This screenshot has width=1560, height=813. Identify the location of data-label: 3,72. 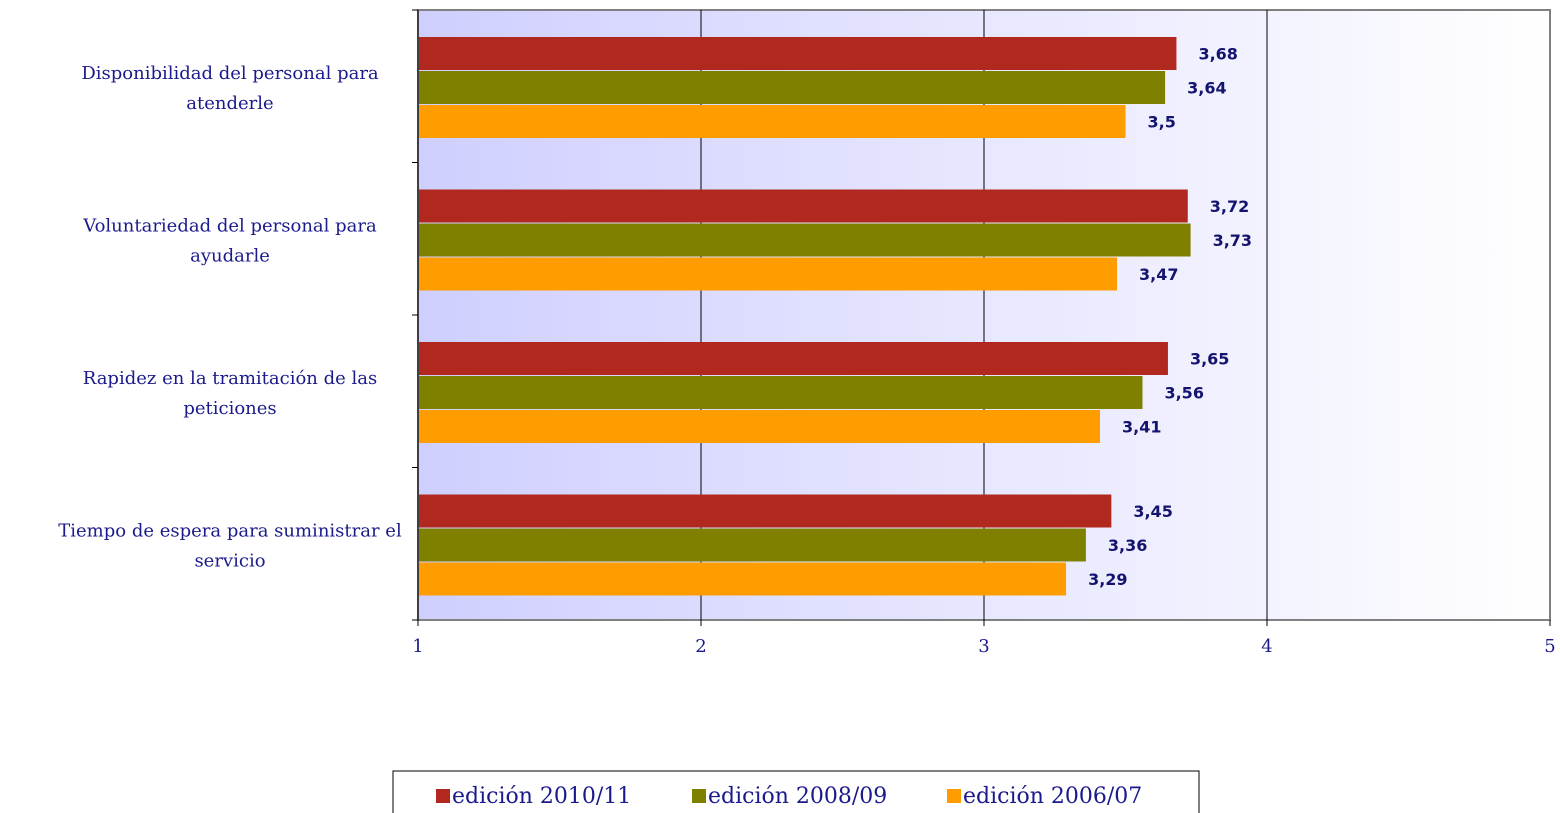
(1229, 206).